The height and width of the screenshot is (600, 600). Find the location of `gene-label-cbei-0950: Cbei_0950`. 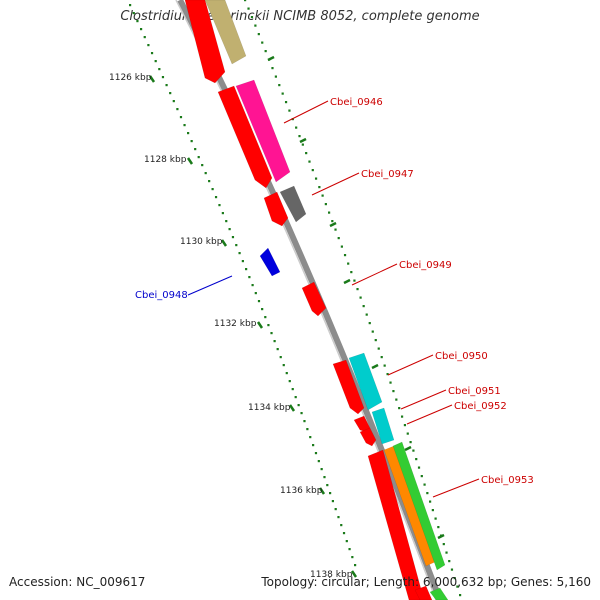

gene-label-cbei-0950: Cbei_0950 is located at coordinates (461, 356).